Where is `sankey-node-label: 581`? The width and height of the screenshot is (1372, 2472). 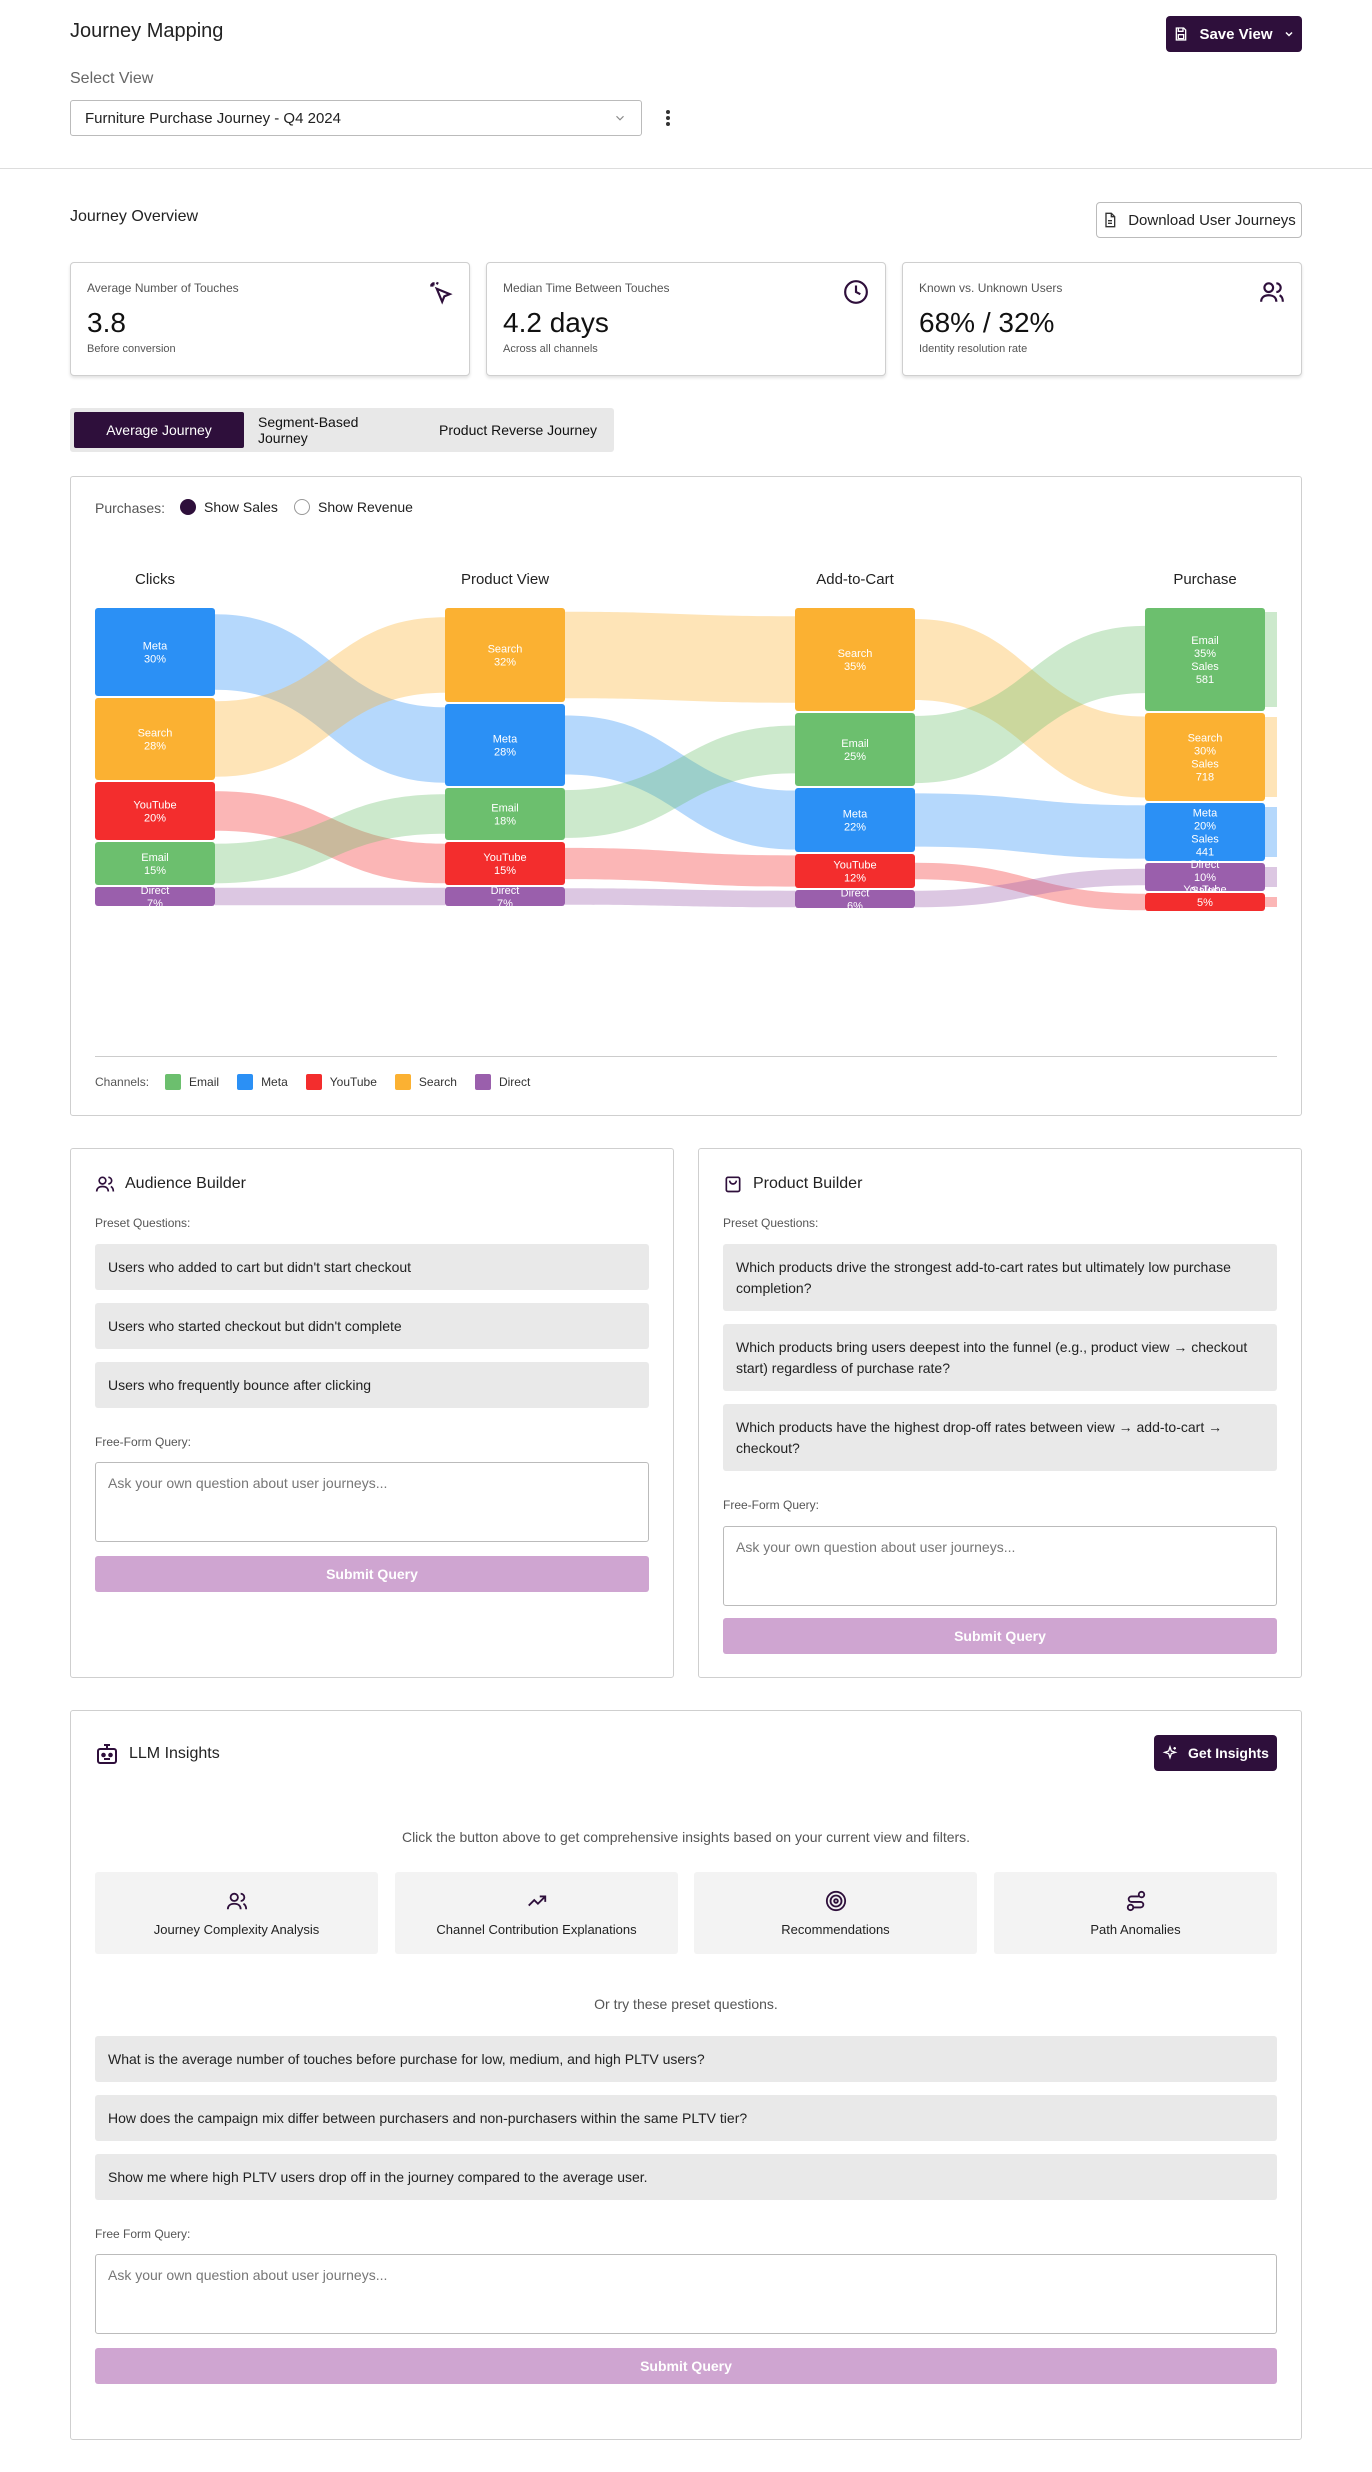
sankey-node-label: 581 is located at coordinates (1205, 680).